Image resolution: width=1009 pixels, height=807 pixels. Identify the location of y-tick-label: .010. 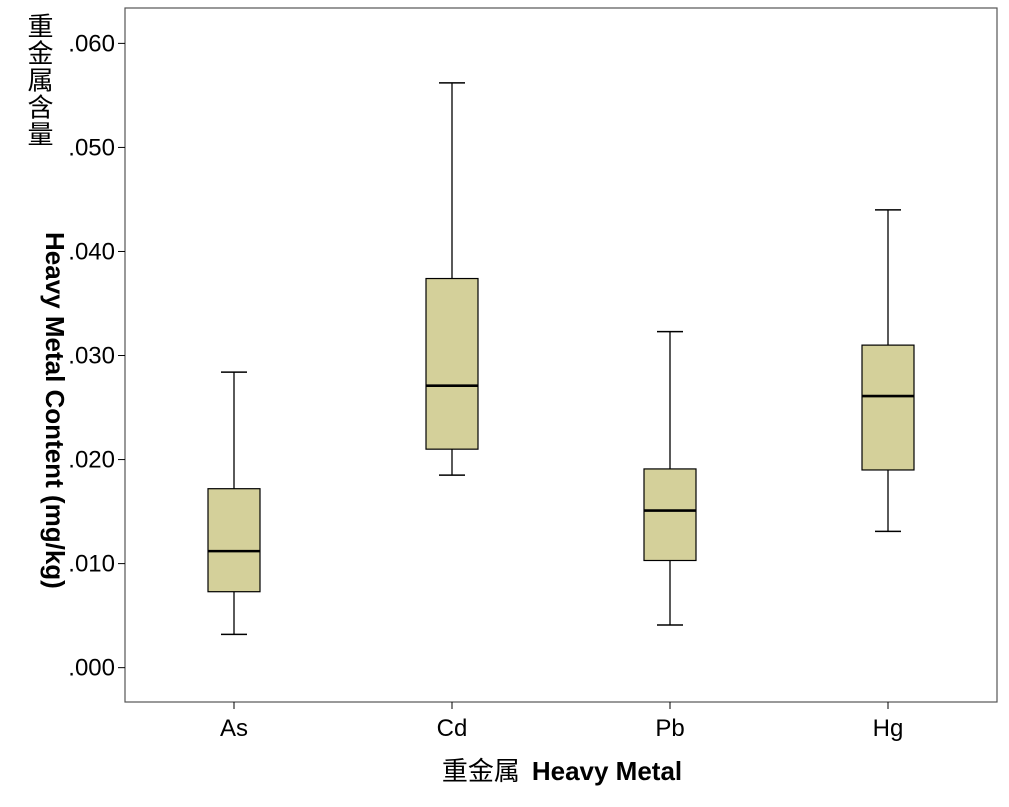
(91, 564).